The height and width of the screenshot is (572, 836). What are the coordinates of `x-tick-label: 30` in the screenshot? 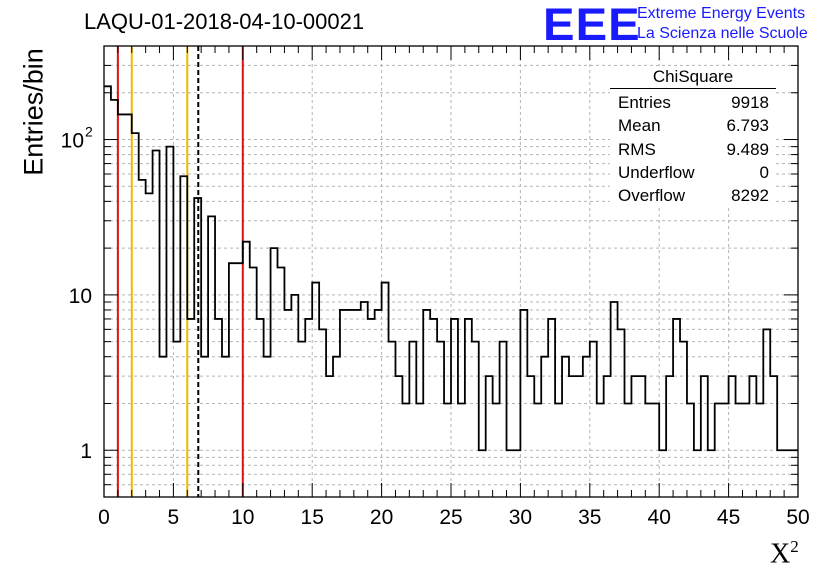 It's located at (520, 517).